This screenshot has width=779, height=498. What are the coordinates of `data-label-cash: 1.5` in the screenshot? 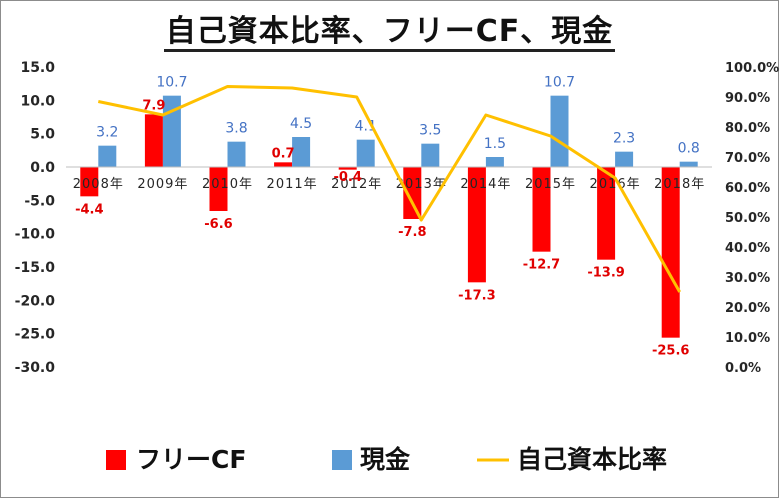 It's located at (495, 144).